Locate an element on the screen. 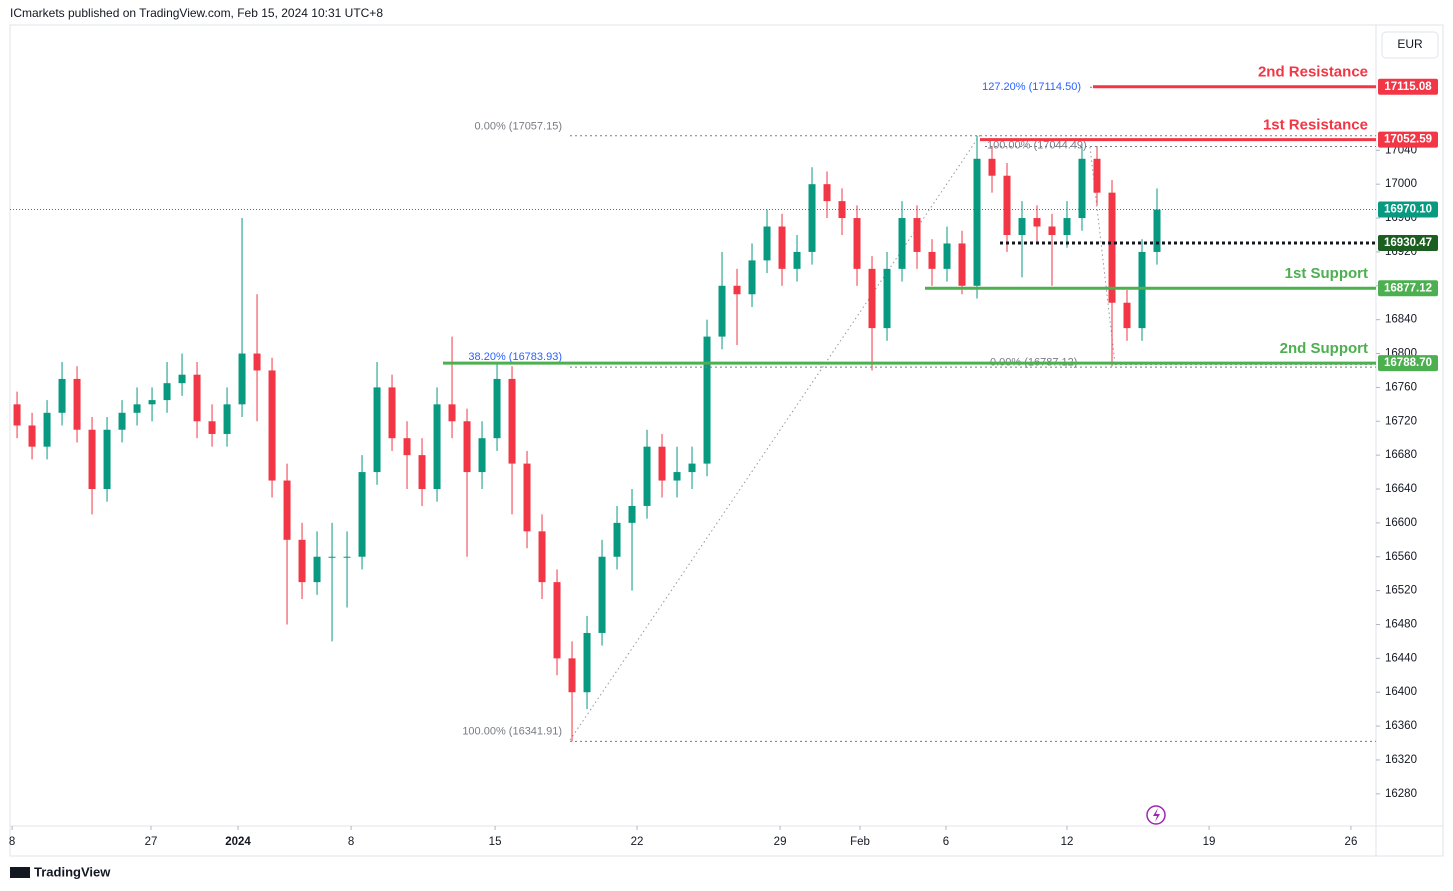 This screenshot has width=1453, height=891. x-tick-label: 19 is located at coordinates (1209, 842).